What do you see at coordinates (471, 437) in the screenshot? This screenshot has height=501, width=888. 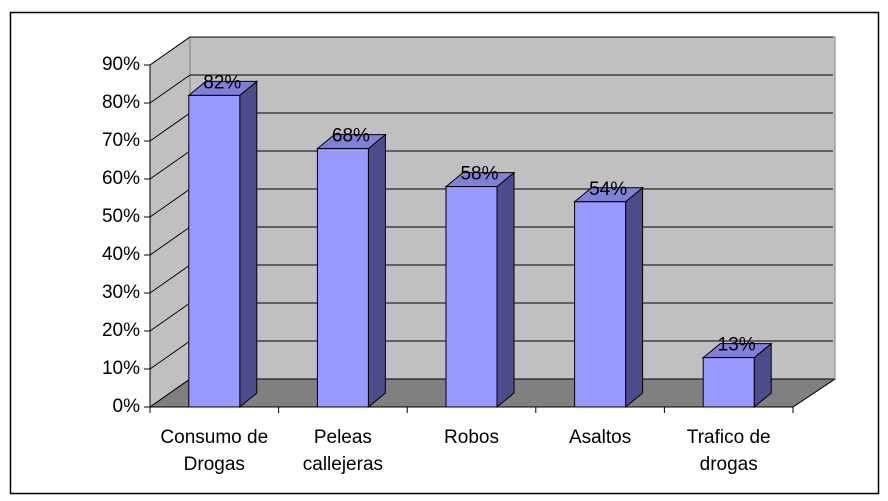 I see `x-tick-label: Robos` at bounding box center [471, 437].